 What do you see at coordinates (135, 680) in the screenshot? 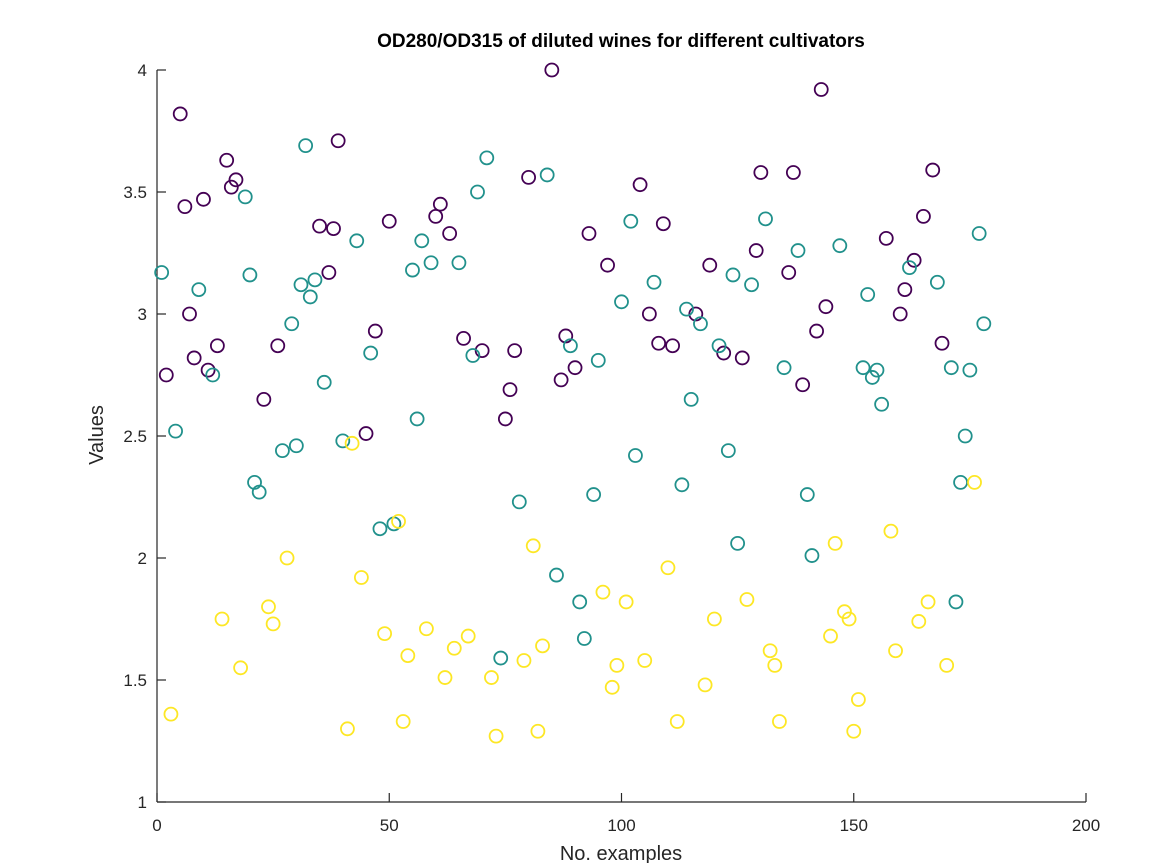
I see `y-tick-label: 1.5` at bounding box center [135, 680].